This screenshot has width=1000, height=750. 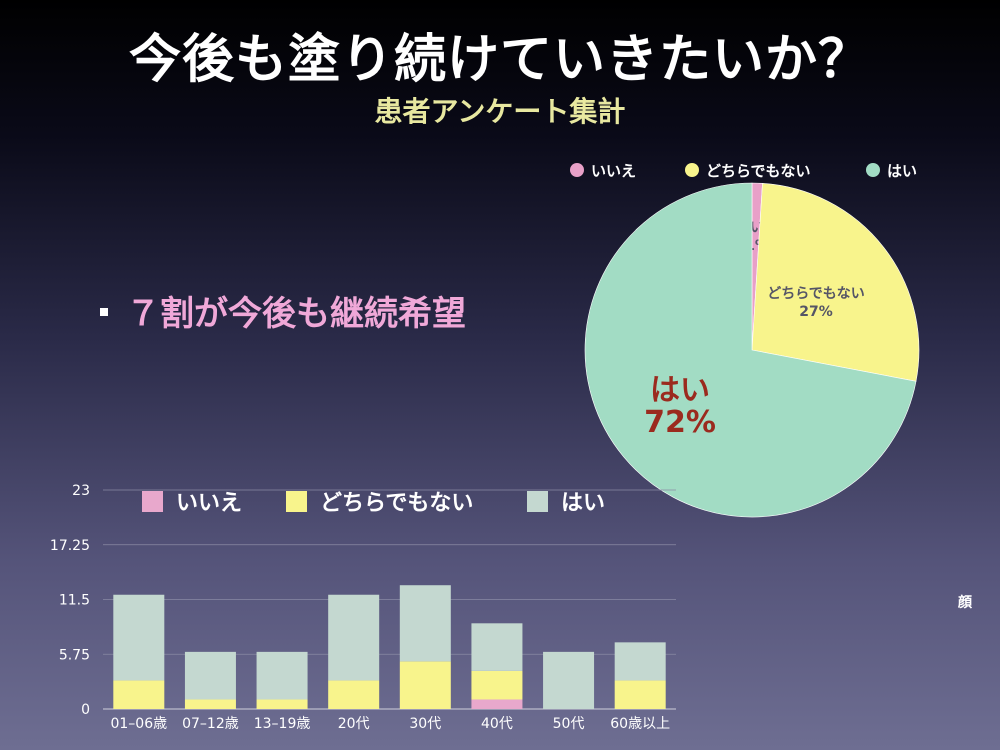 I want to click on bar-x-tick-label: 40代, so click(x=497, y=724).